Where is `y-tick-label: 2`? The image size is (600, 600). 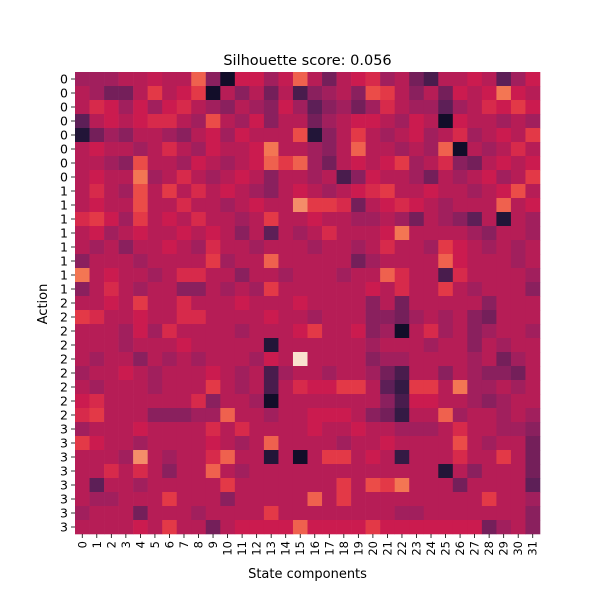
y-tick-label: 2 is located at coordinates (64, 401).